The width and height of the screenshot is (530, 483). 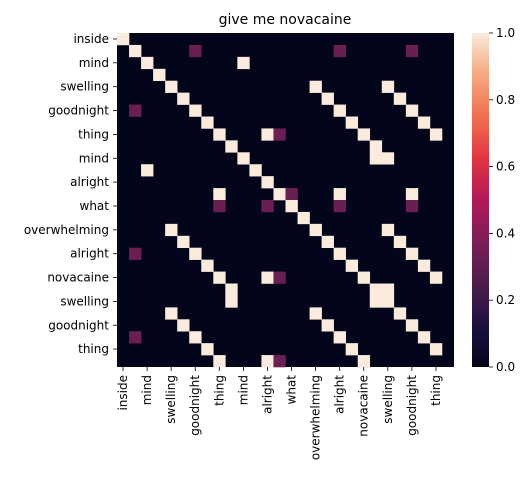 I want to click on x-tick-label: alright, so click(x=267, y=394).